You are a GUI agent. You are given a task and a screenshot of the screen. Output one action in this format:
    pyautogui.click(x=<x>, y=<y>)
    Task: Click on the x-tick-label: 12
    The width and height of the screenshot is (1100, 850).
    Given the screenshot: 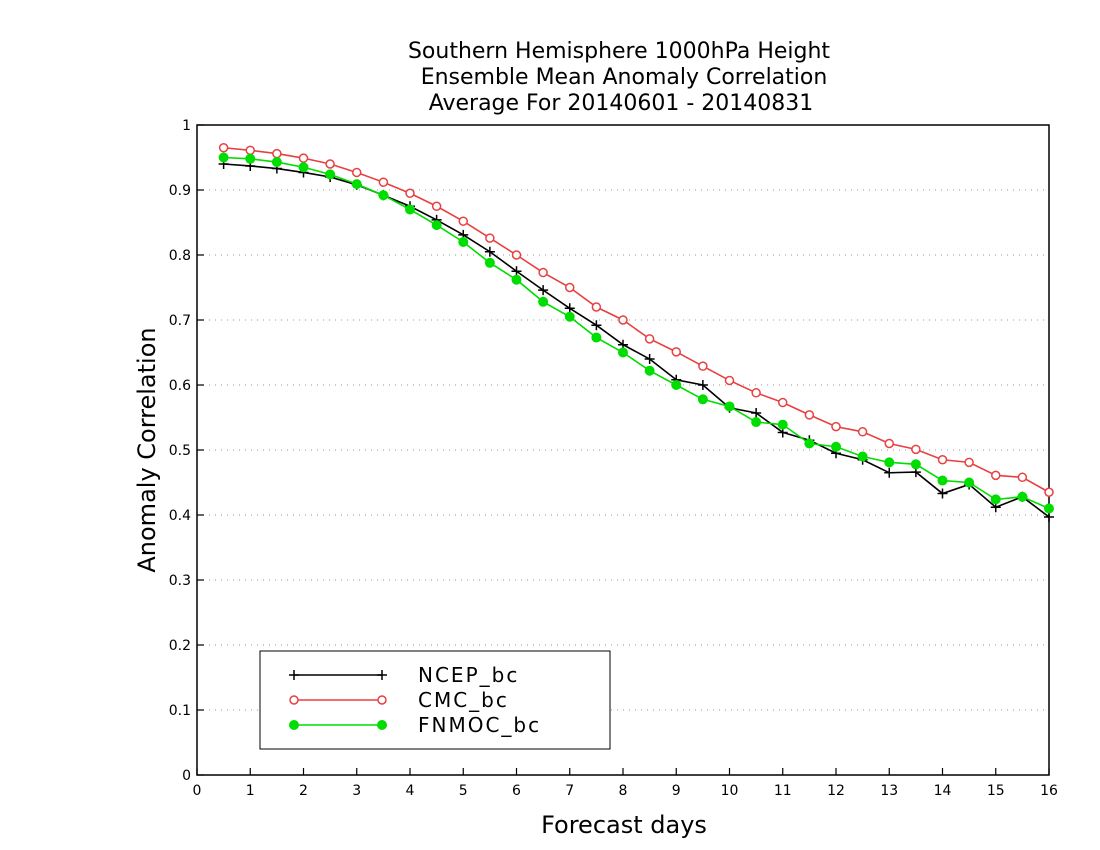 What is the action you would take?
    pyautogui.click(x=836, y=791)
    